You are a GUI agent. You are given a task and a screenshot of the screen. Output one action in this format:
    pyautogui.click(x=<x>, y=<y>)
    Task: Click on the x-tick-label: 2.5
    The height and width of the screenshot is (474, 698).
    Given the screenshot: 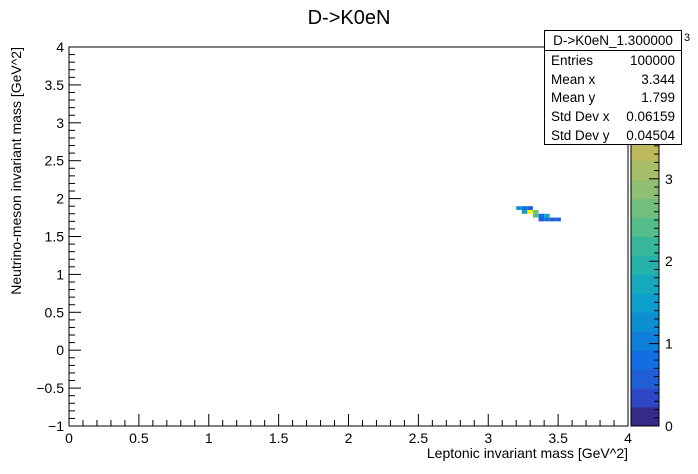 What is the action you would take?
    pyautogui.click(x=419, y=438)
    